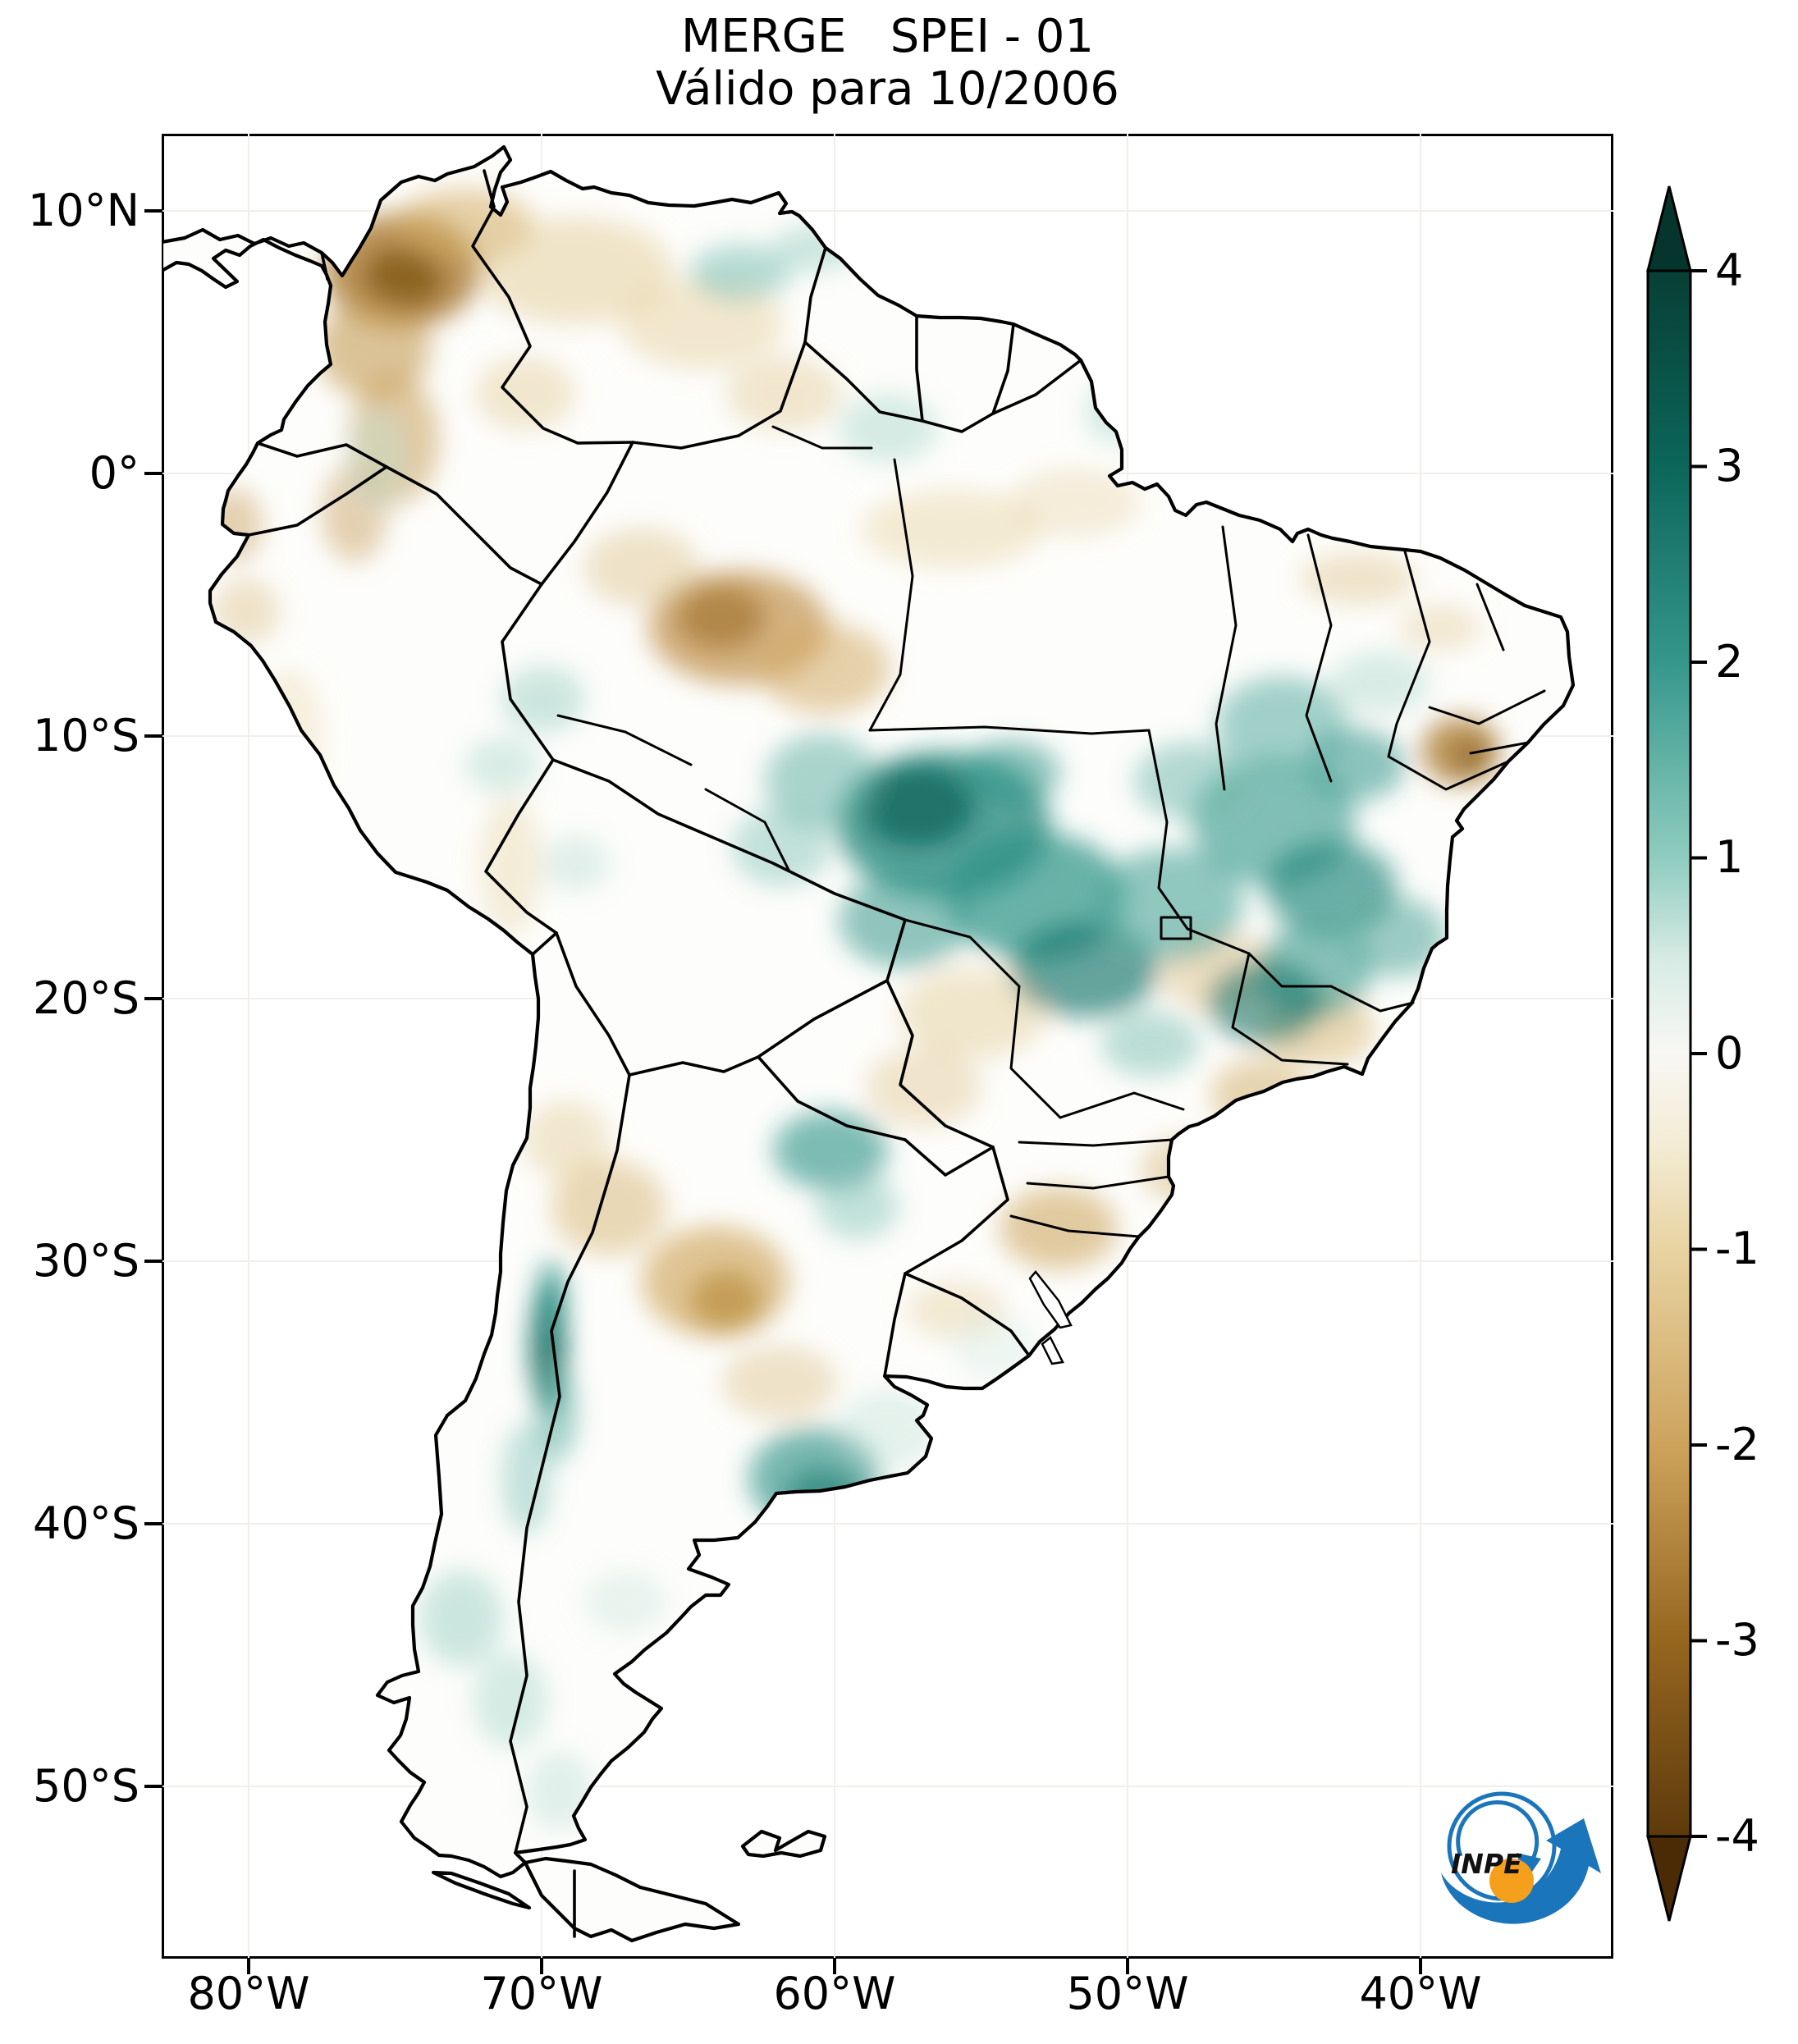 The image size is (1798, 2044). Describe the element at coordinates (1729, 466) in the screenshot. I see `colorbar-label-3: 3` at that location.